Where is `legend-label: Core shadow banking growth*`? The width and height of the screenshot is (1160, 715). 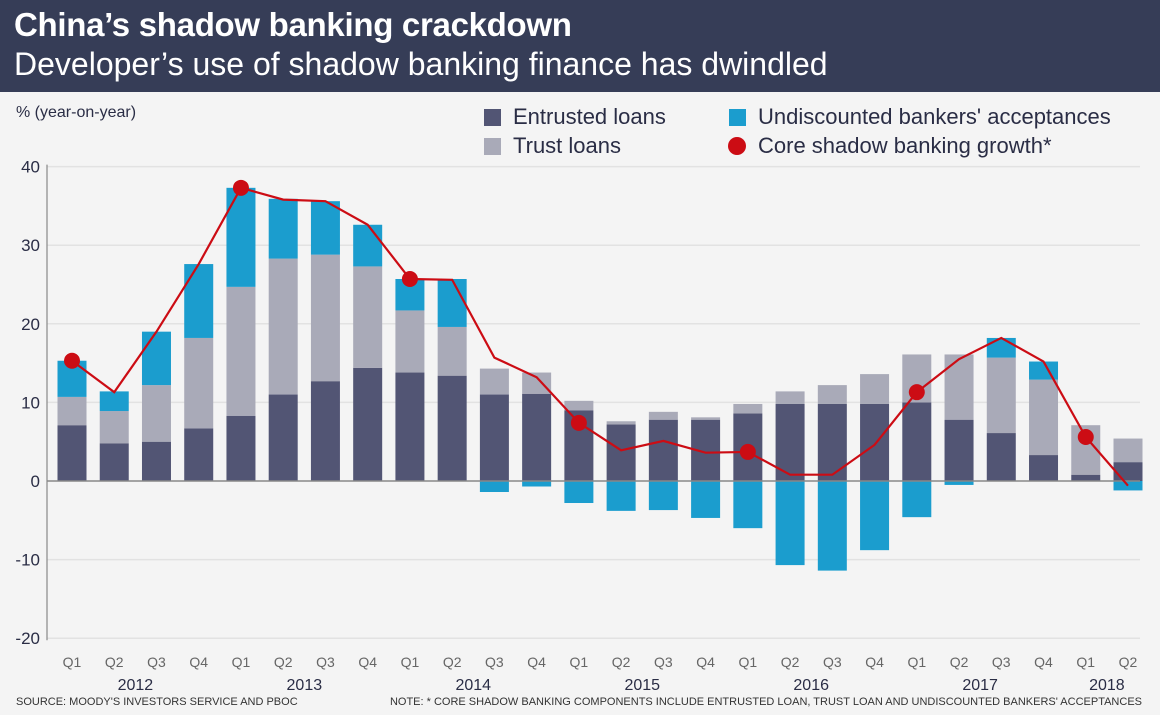
legend-label: Core shadow banking growth* is located at coordinates (905, 145).